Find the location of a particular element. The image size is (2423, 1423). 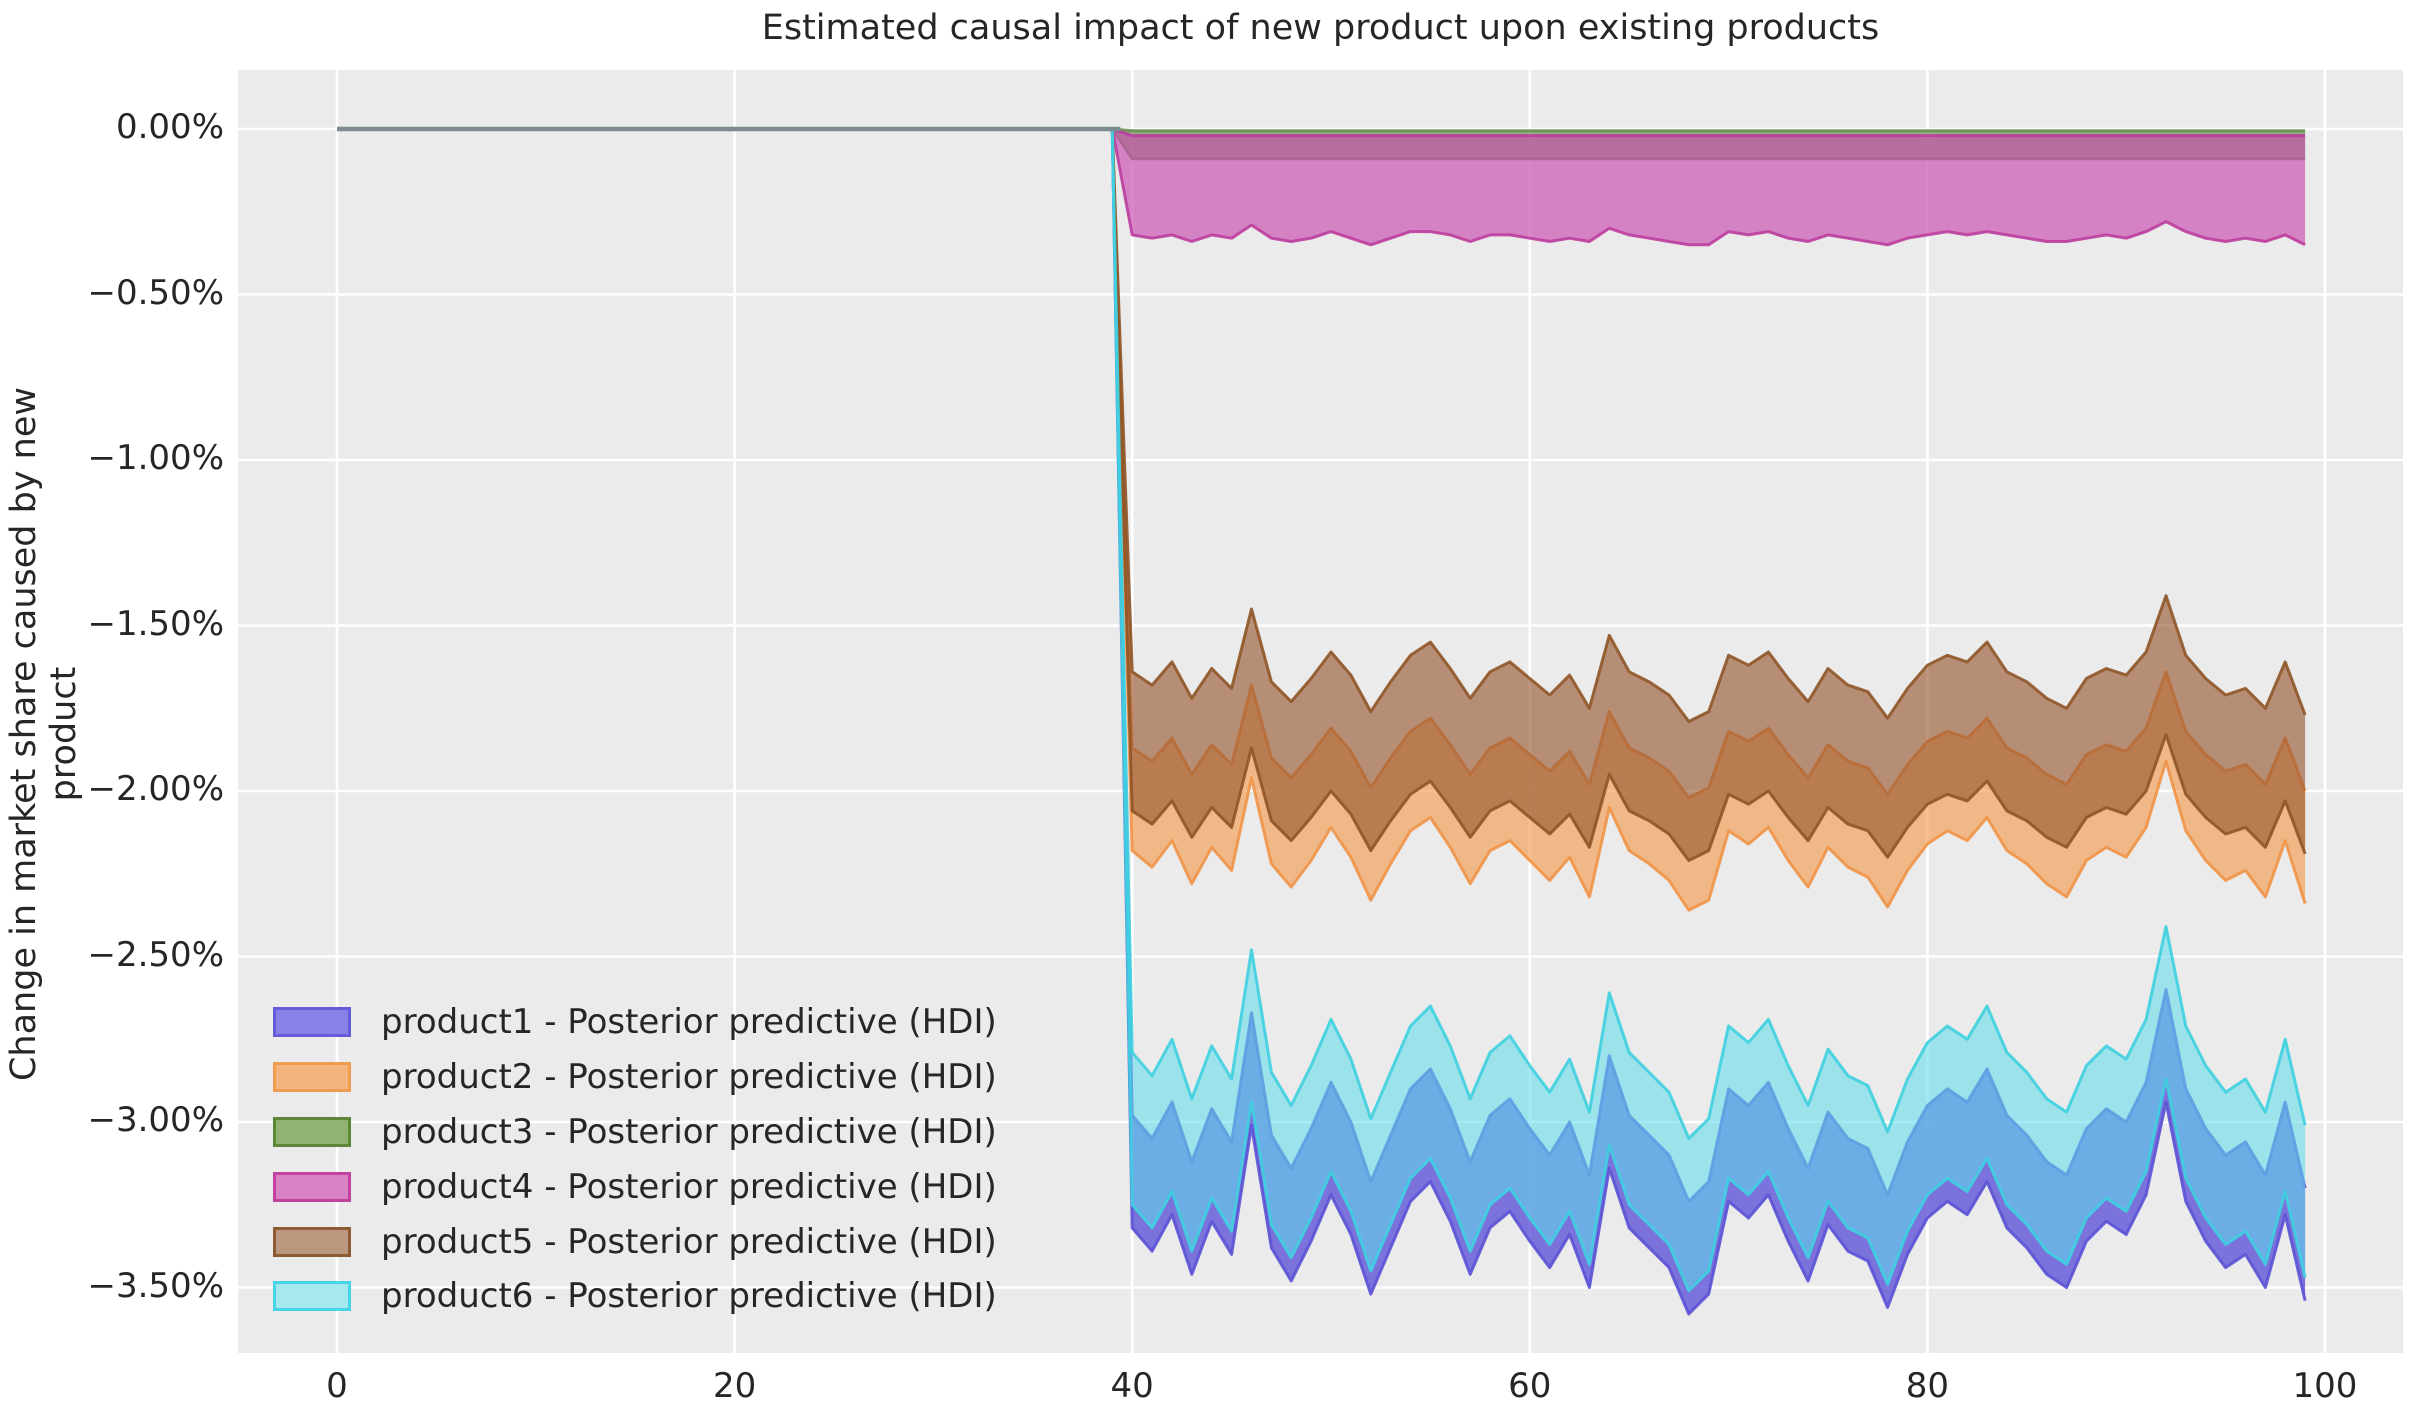

legend-item-product2: product2 - Posterior predictive (HDI) is located at coordinates (635, 1077).